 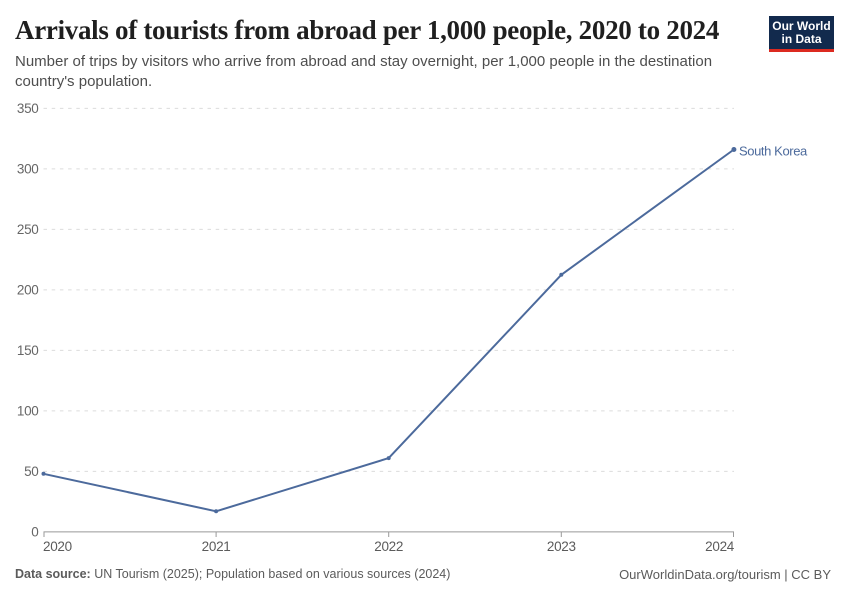 What do you see at coordinates (720, 546) in the screenshot?
I see `svg-text: 2024` at bounding box center [720, 546].